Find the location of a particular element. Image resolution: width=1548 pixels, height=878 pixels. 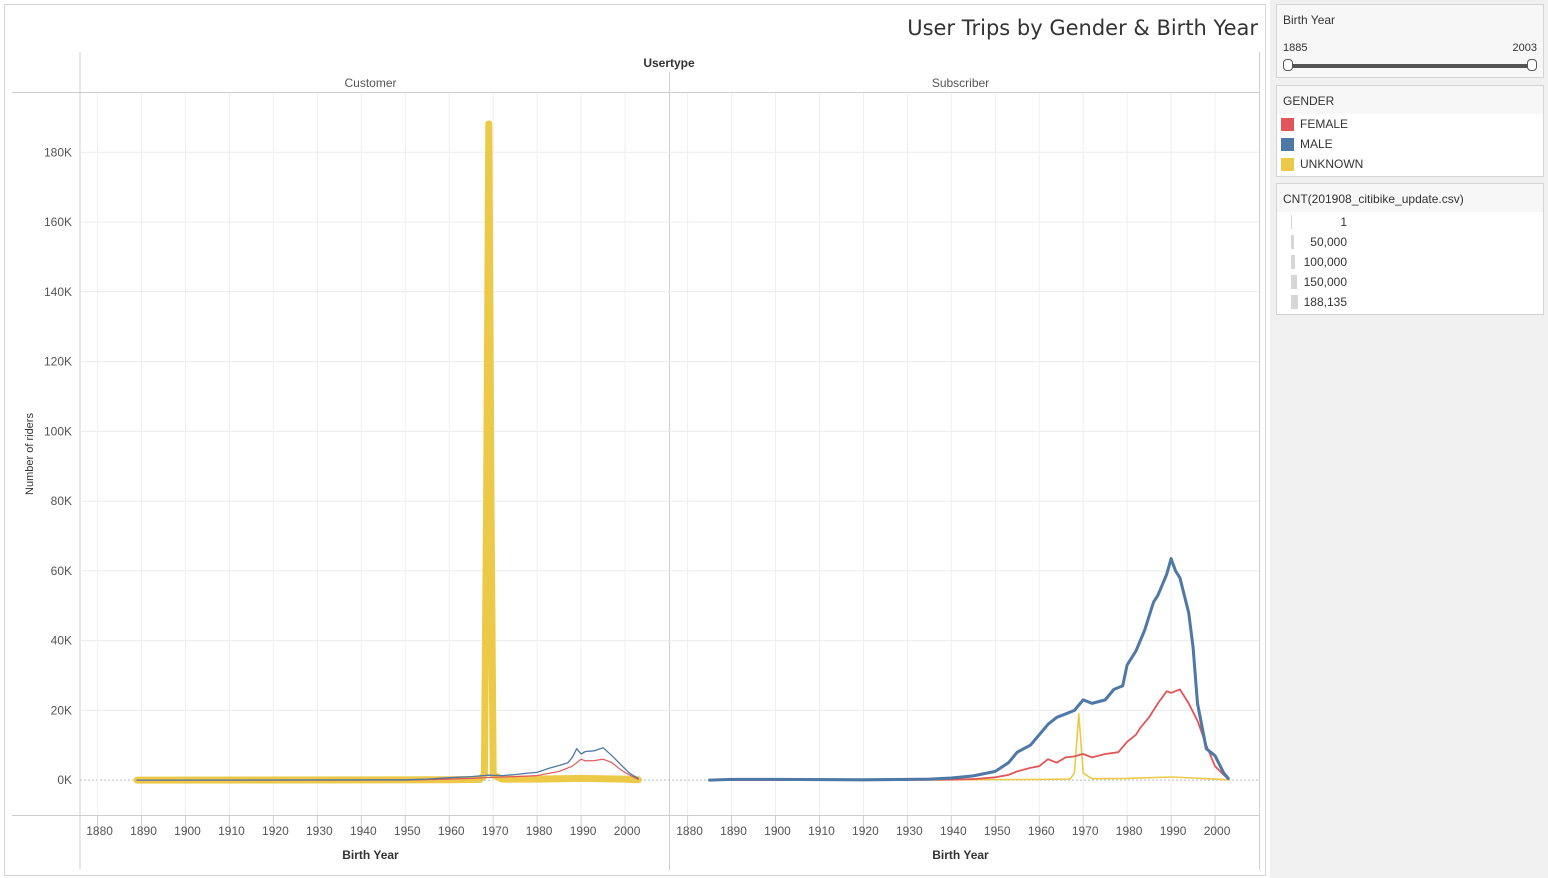

legend-title: GENDER is located at coordinates (1410, 100).